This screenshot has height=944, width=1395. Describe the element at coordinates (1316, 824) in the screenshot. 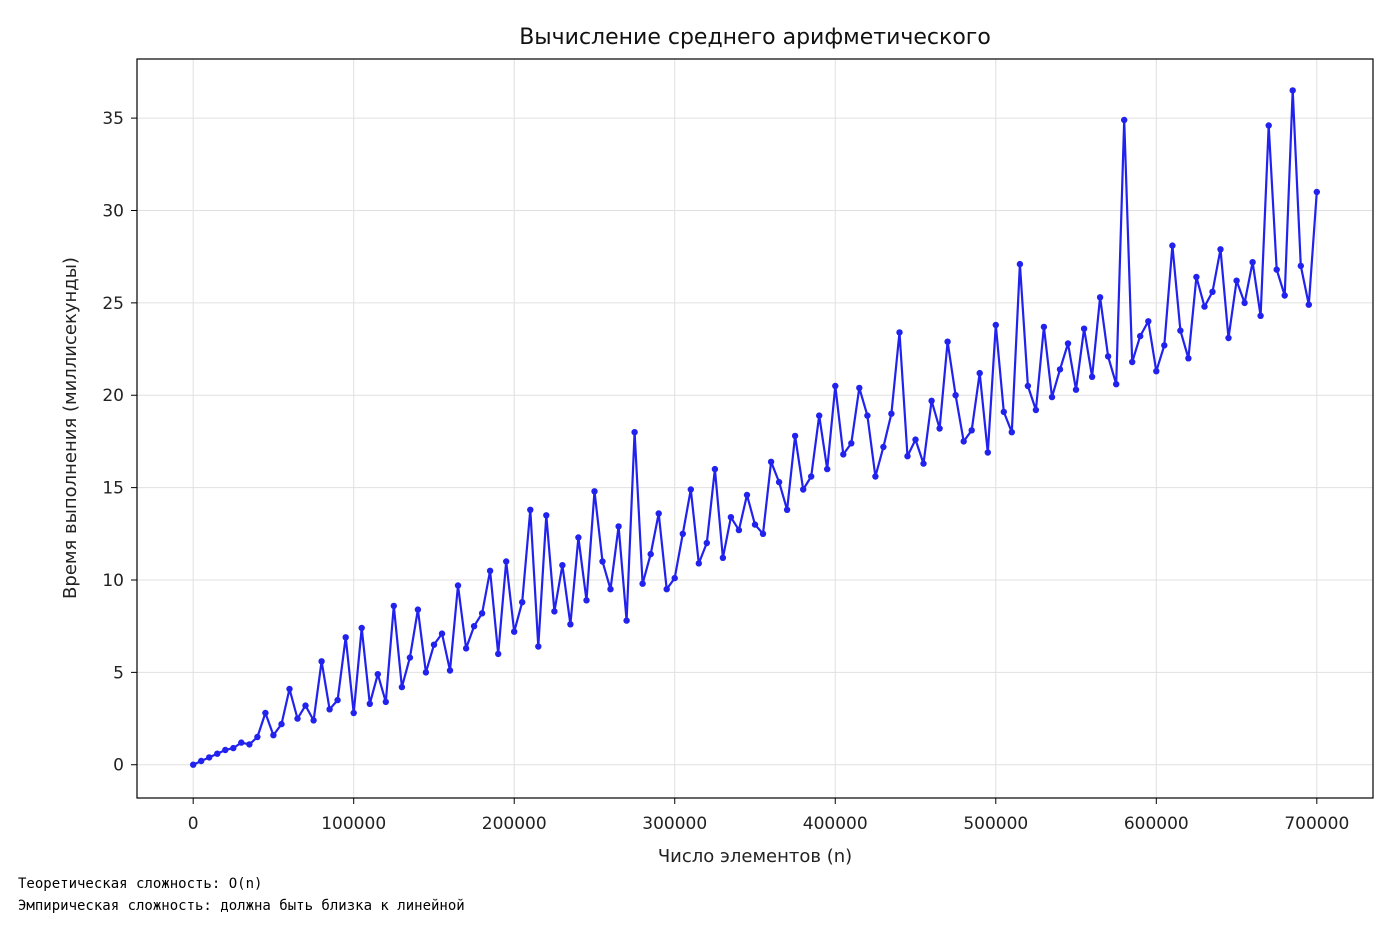

I see `x-tick-label: 700000` at that location.